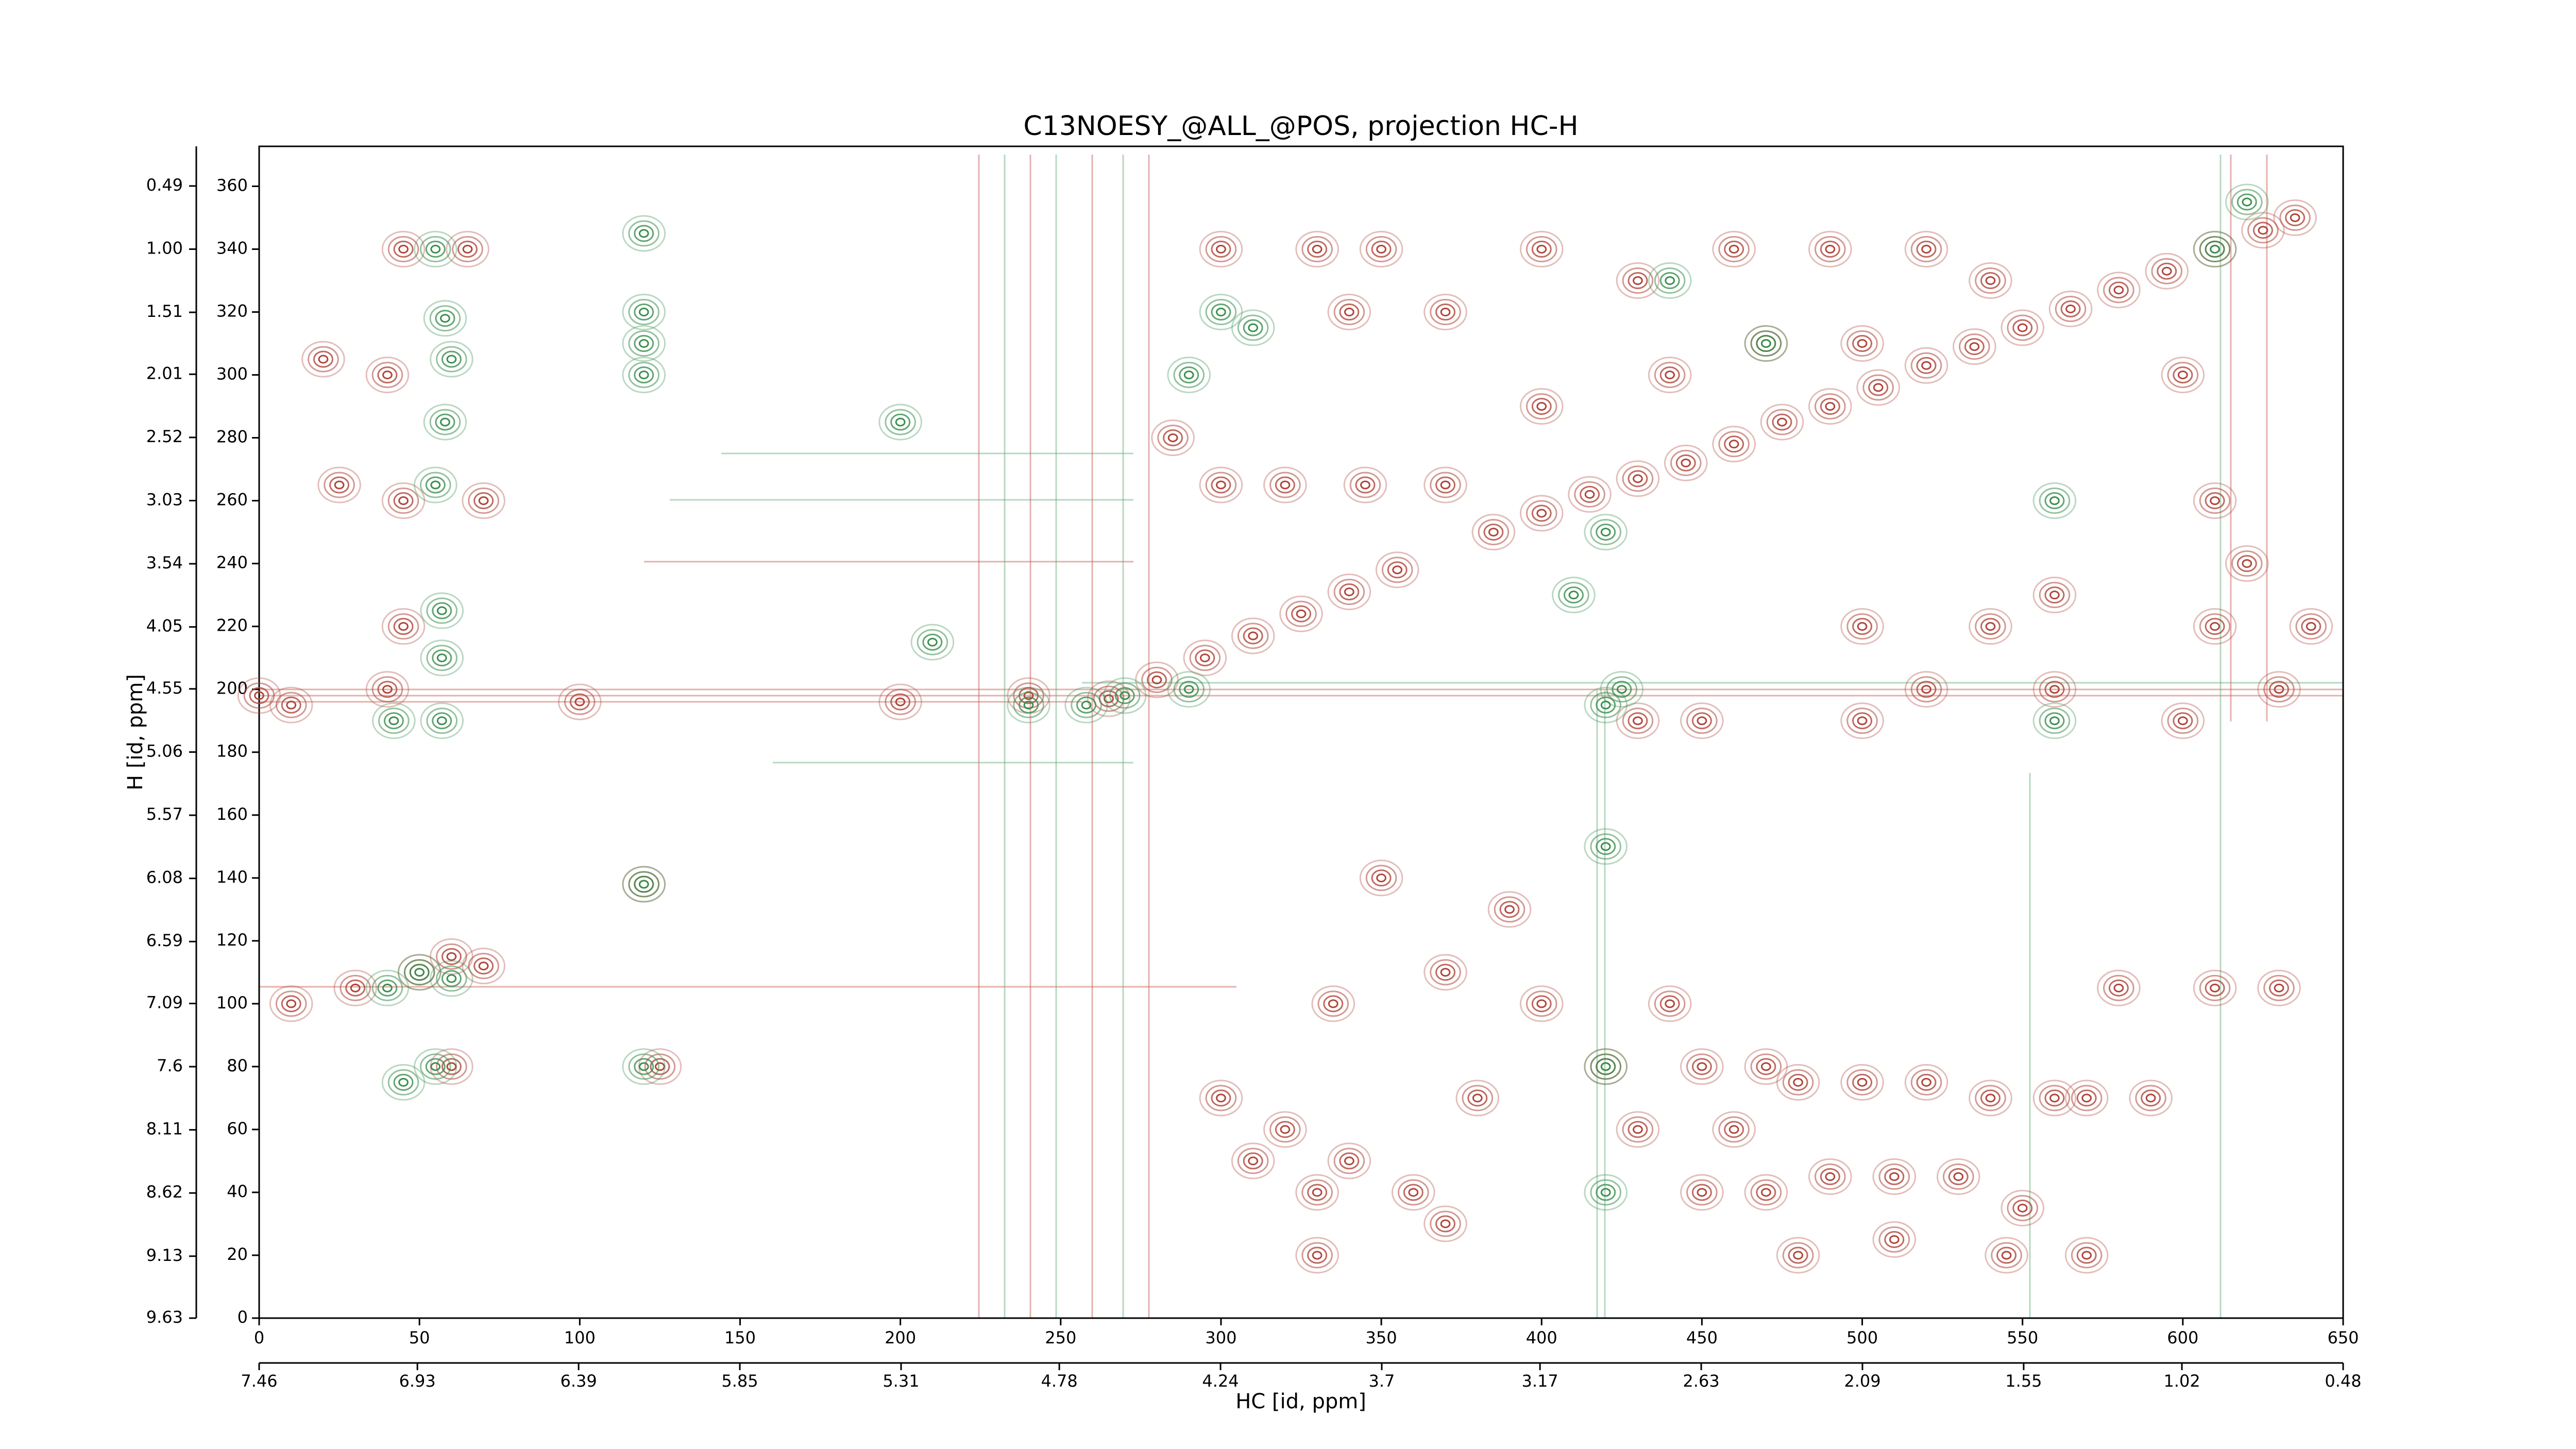 This screenshot has width=2576, height=1449. Describe the element at coordinates (170, 1065) in the screenshot. I see `y2-tick-label: 7.6` at that location.